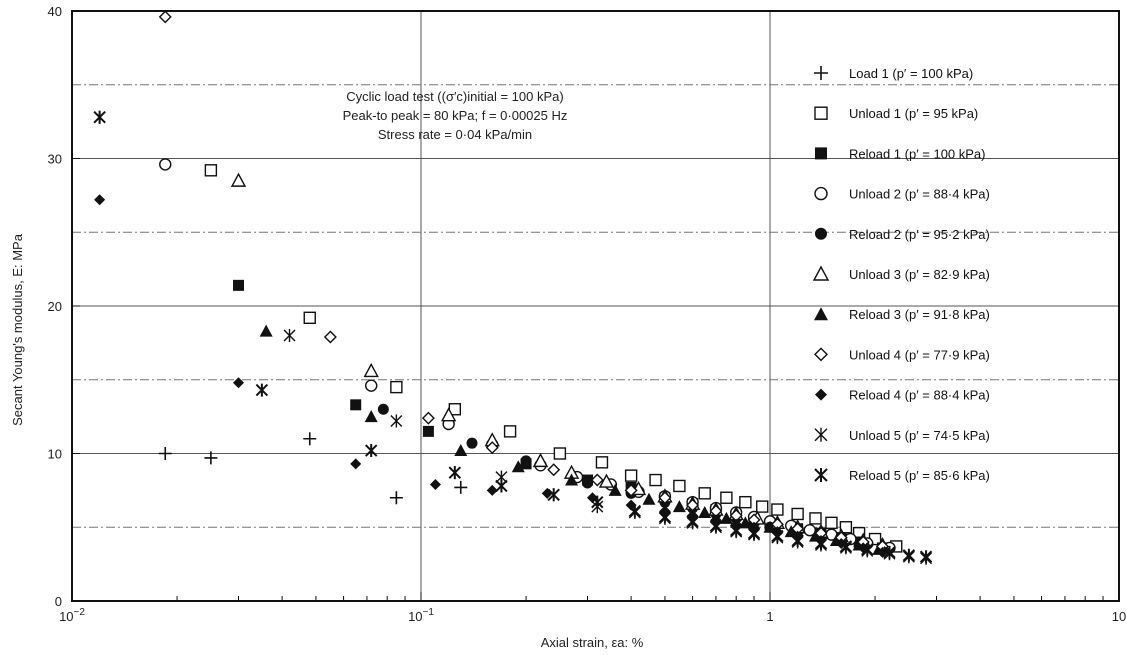  I want to click on legend-item: Unload 4 (p′ = 77·9 kPa), so click(902, 354).